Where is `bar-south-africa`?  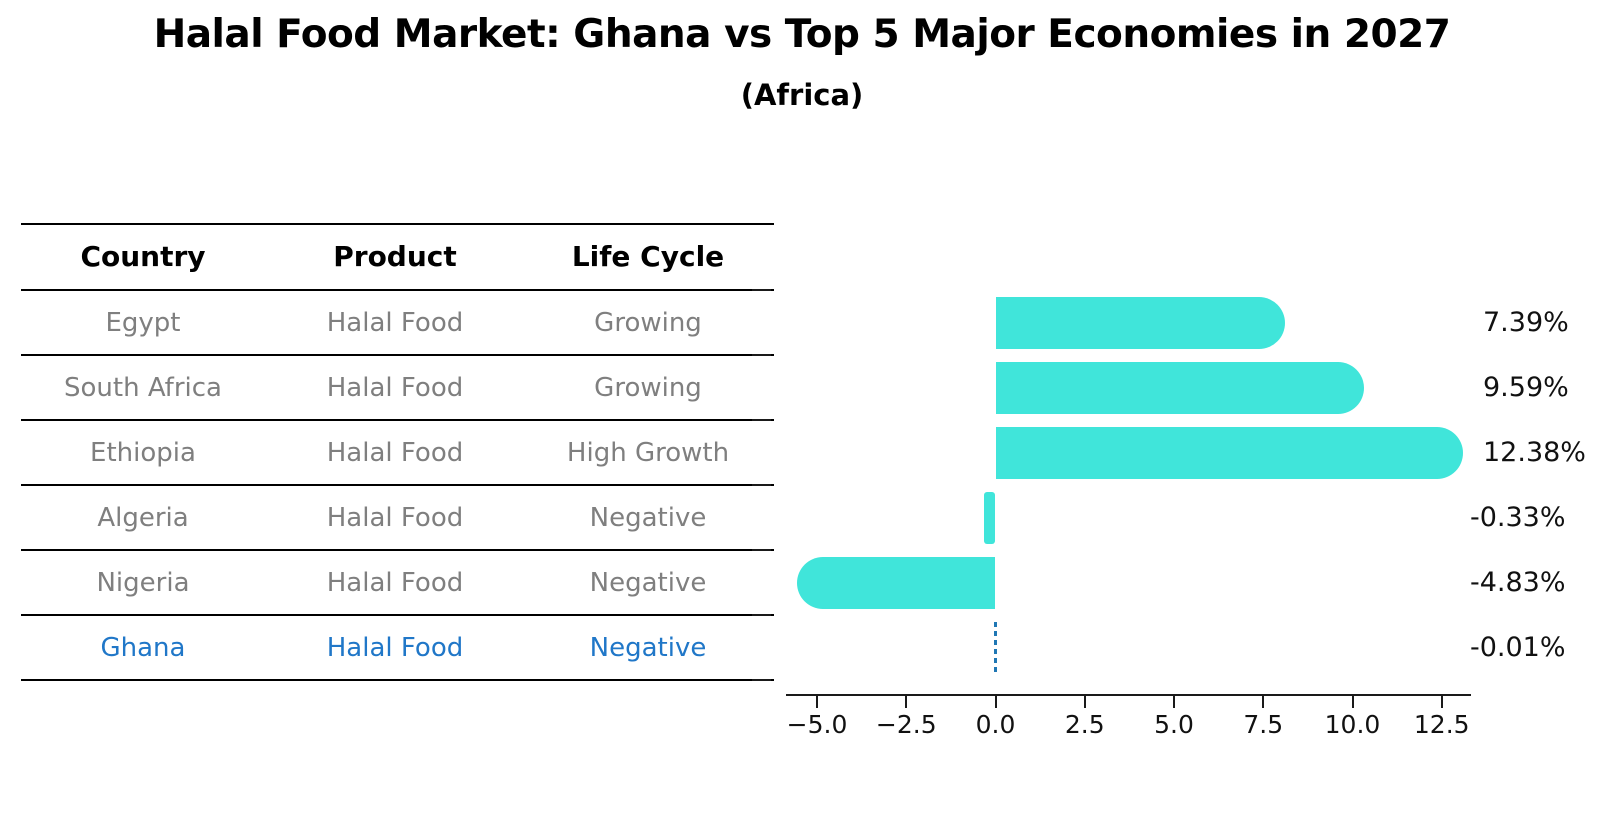 bar-south-africa is located at coordinates (1179, 387).